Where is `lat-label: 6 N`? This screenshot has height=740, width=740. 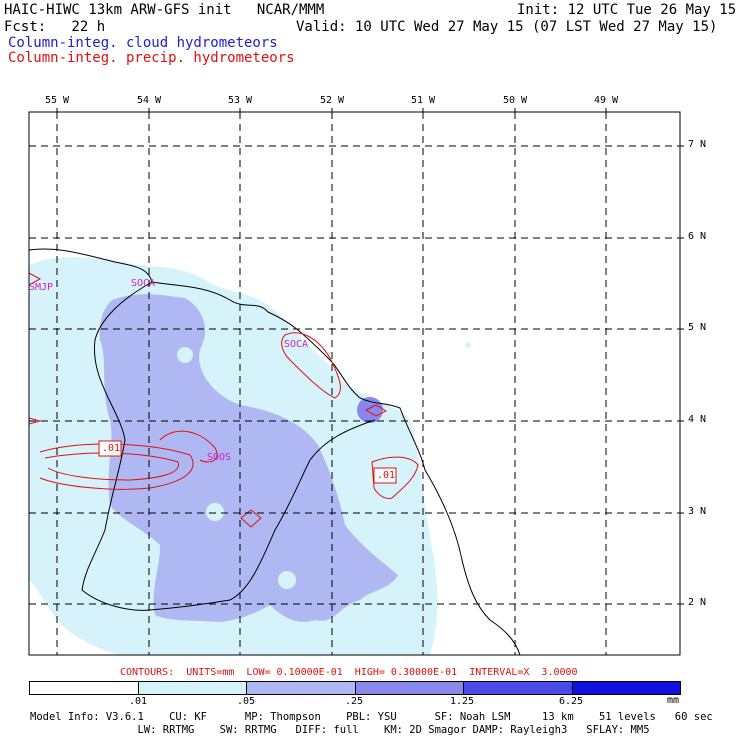
lat-label: 6 N is located at coordinates (697, 236).